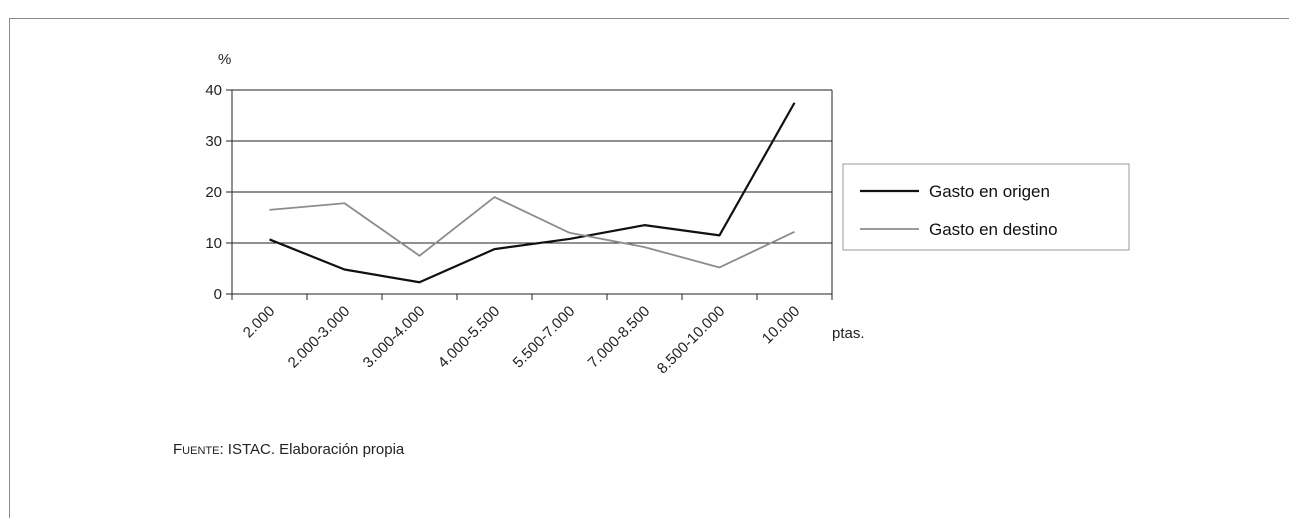 The image size is (1289, 518). What do you see at coordinates (469, 337) in the screenshot?
I see `x-tick-label: 4.000-5.500` at bounding box center [469, 337].